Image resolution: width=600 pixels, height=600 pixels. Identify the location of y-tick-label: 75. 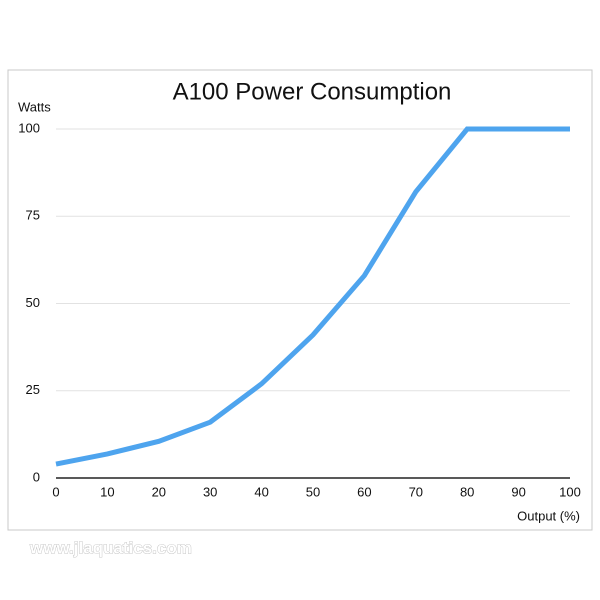
(33, 215).